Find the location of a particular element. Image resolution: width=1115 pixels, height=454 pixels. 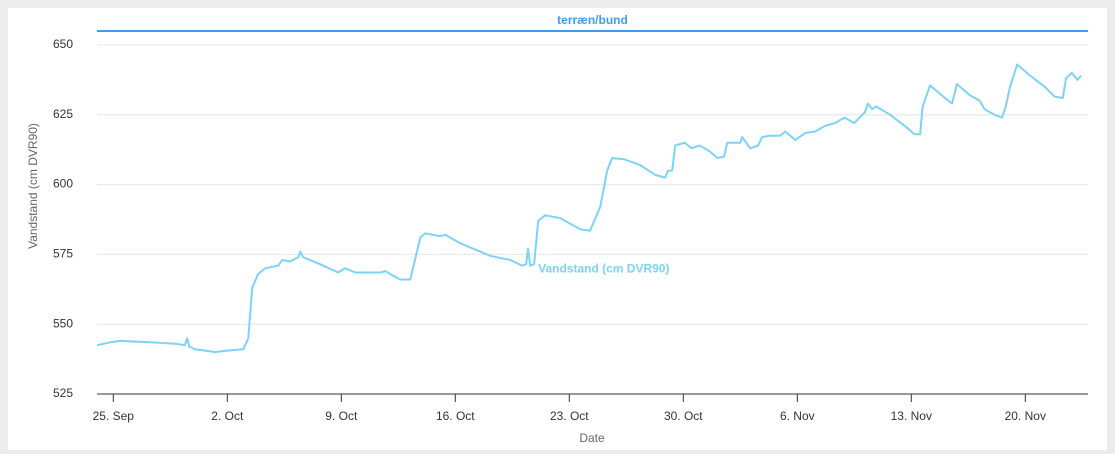

x-tick-label: 13. Nov is located at coordinates (911, 416).